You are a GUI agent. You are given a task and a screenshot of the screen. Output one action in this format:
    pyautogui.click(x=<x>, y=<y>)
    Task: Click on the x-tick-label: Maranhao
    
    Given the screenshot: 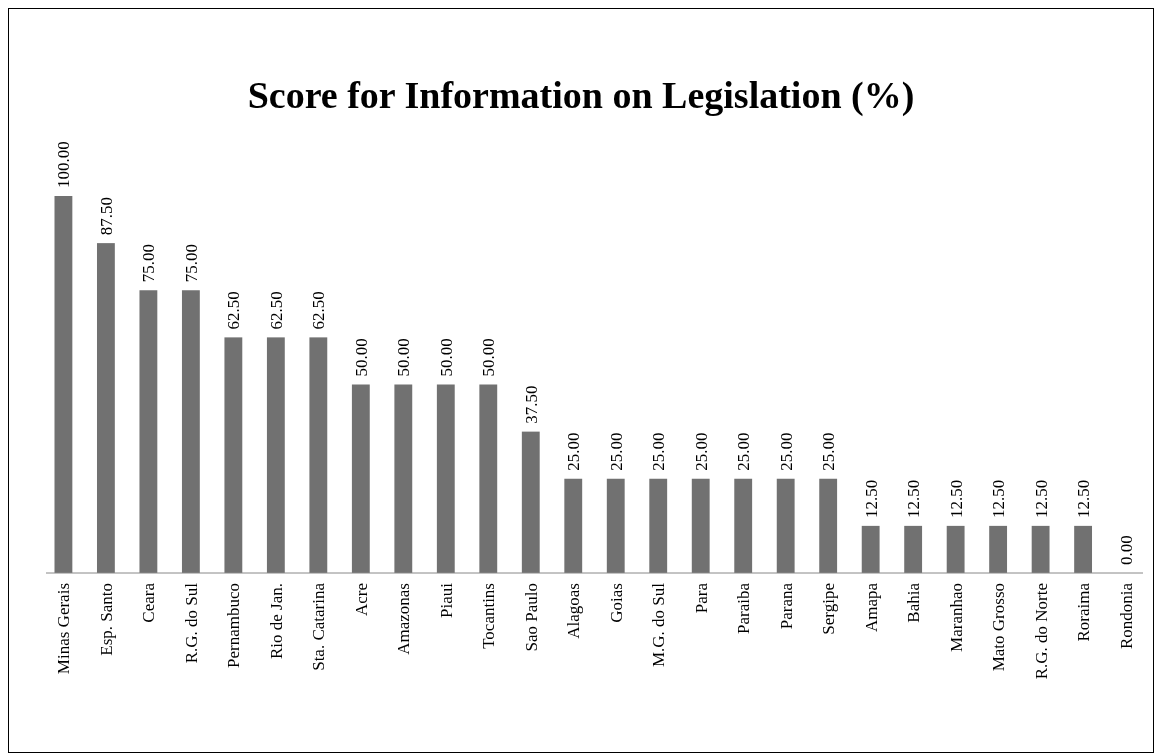 What is the action you would take?
    pyautogui.click(x=956, y=617)
    